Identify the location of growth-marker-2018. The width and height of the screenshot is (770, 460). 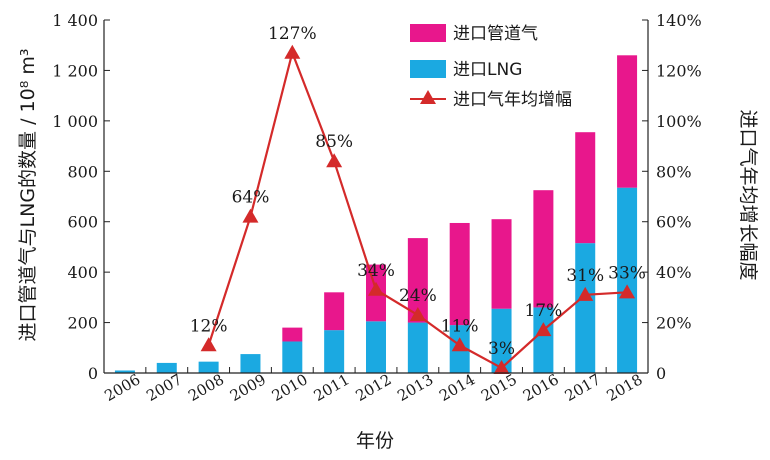
(627, 291).